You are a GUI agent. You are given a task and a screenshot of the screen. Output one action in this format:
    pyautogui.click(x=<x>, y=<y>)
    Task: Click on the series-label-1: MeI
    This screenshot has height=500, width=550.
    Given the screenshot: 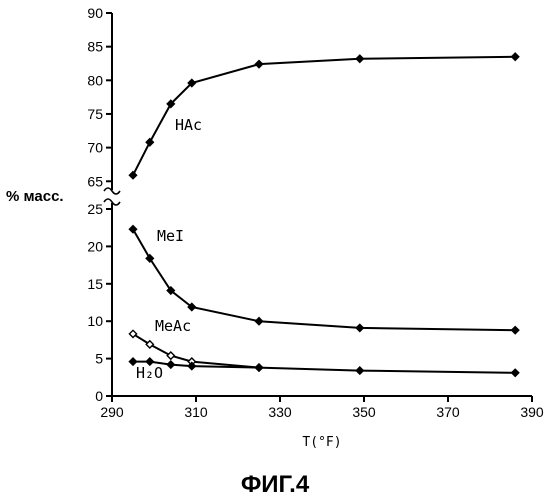 What is the action you would take?
    pyautogui.click(x=170, y=236)
    